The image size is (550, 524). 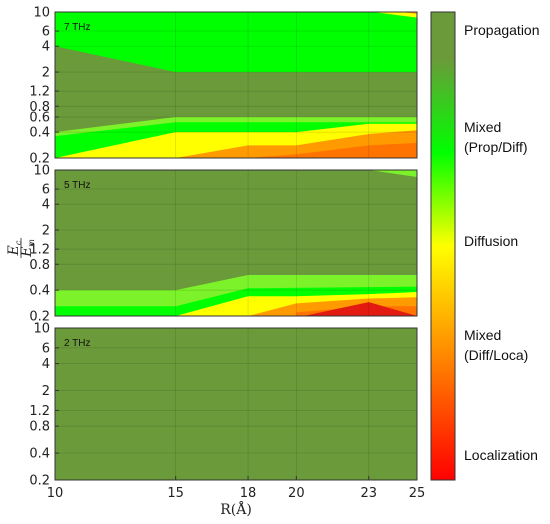 What do you see at coordinates (236, 42) in the screenshot?
I see `region-mixed-top` at bounding box center [236, 42].